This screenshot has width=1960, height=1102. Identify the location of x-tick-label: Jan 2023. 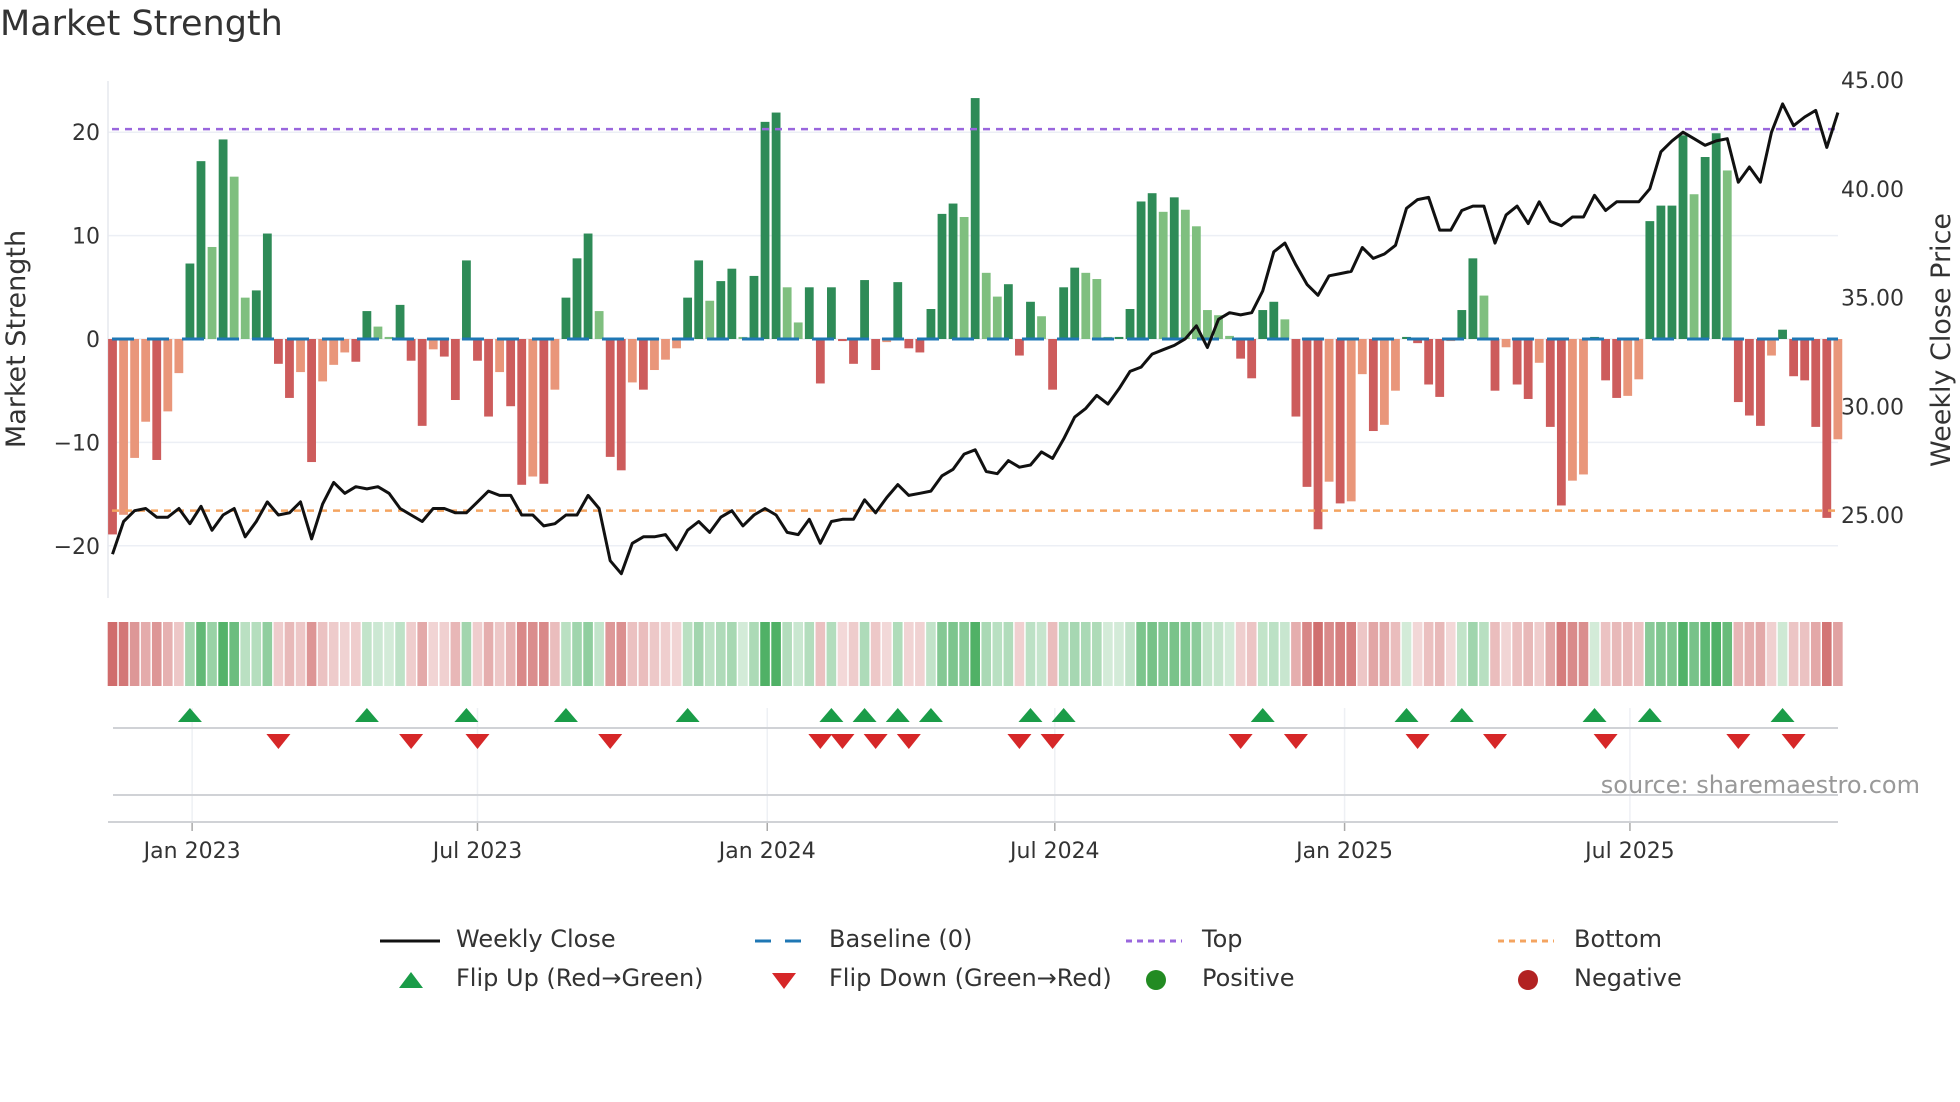
(191, 851).